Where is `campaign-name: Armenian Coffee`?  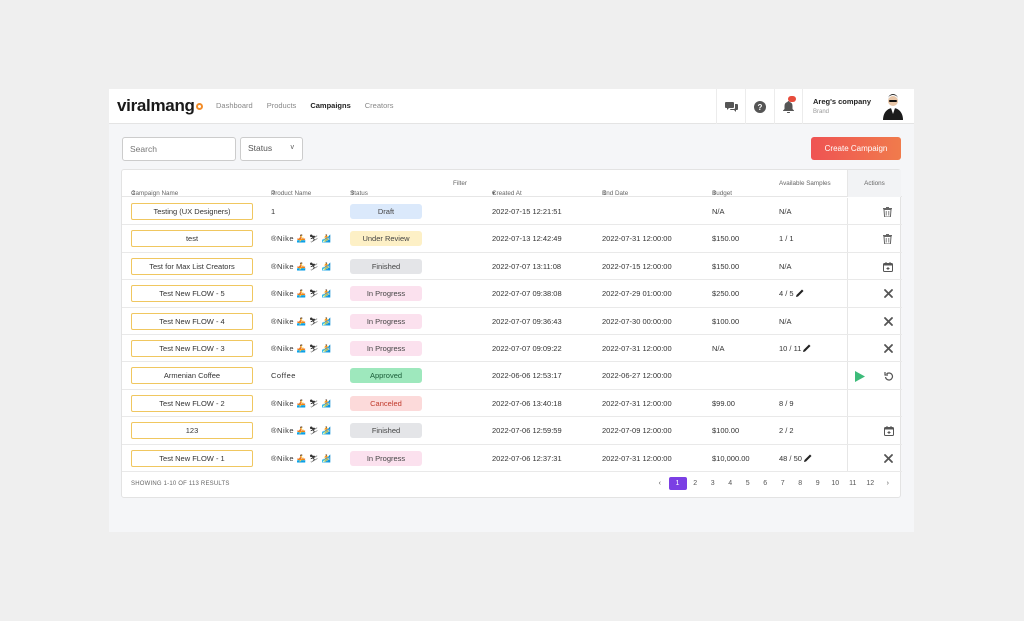
campaign-name: Armenian Coffee is located at coordinates (192, 376).